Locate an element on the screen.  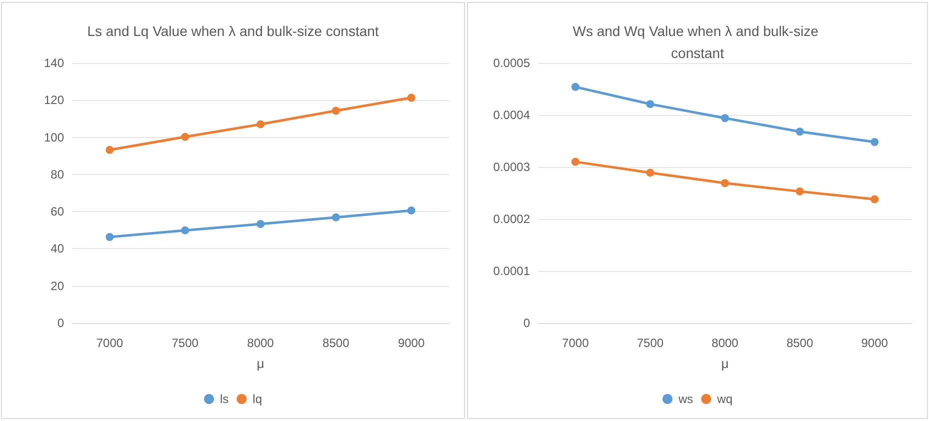
y-tick-label: 40 is located at coordinates (57, 249).